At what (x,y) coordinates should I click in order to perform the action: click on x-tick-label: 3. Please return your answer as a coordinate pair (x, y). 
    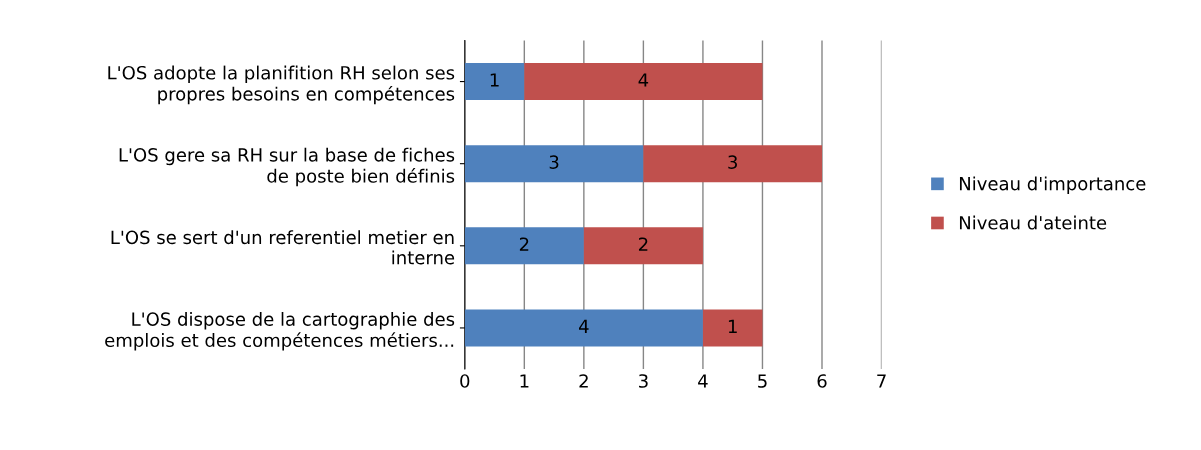
    Looking at the image, I should click on (643, 381).